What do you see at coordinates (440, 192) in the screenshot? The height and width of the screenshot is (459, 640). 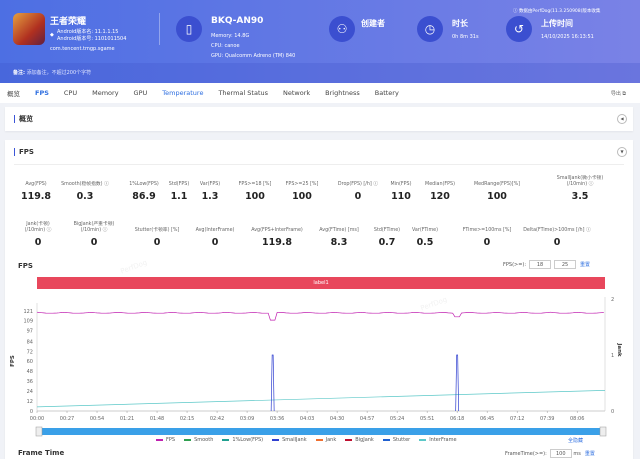 I see `stat-9: Median(FPS) 120` at bounding box center [440, 192].